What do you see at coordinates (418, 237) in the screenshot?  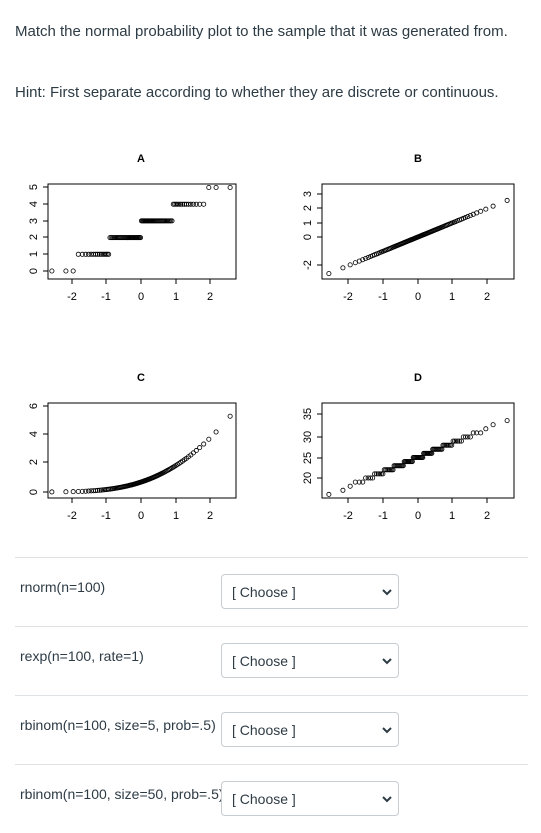 I see `plot-b-points` at bounding box center [418, 237].